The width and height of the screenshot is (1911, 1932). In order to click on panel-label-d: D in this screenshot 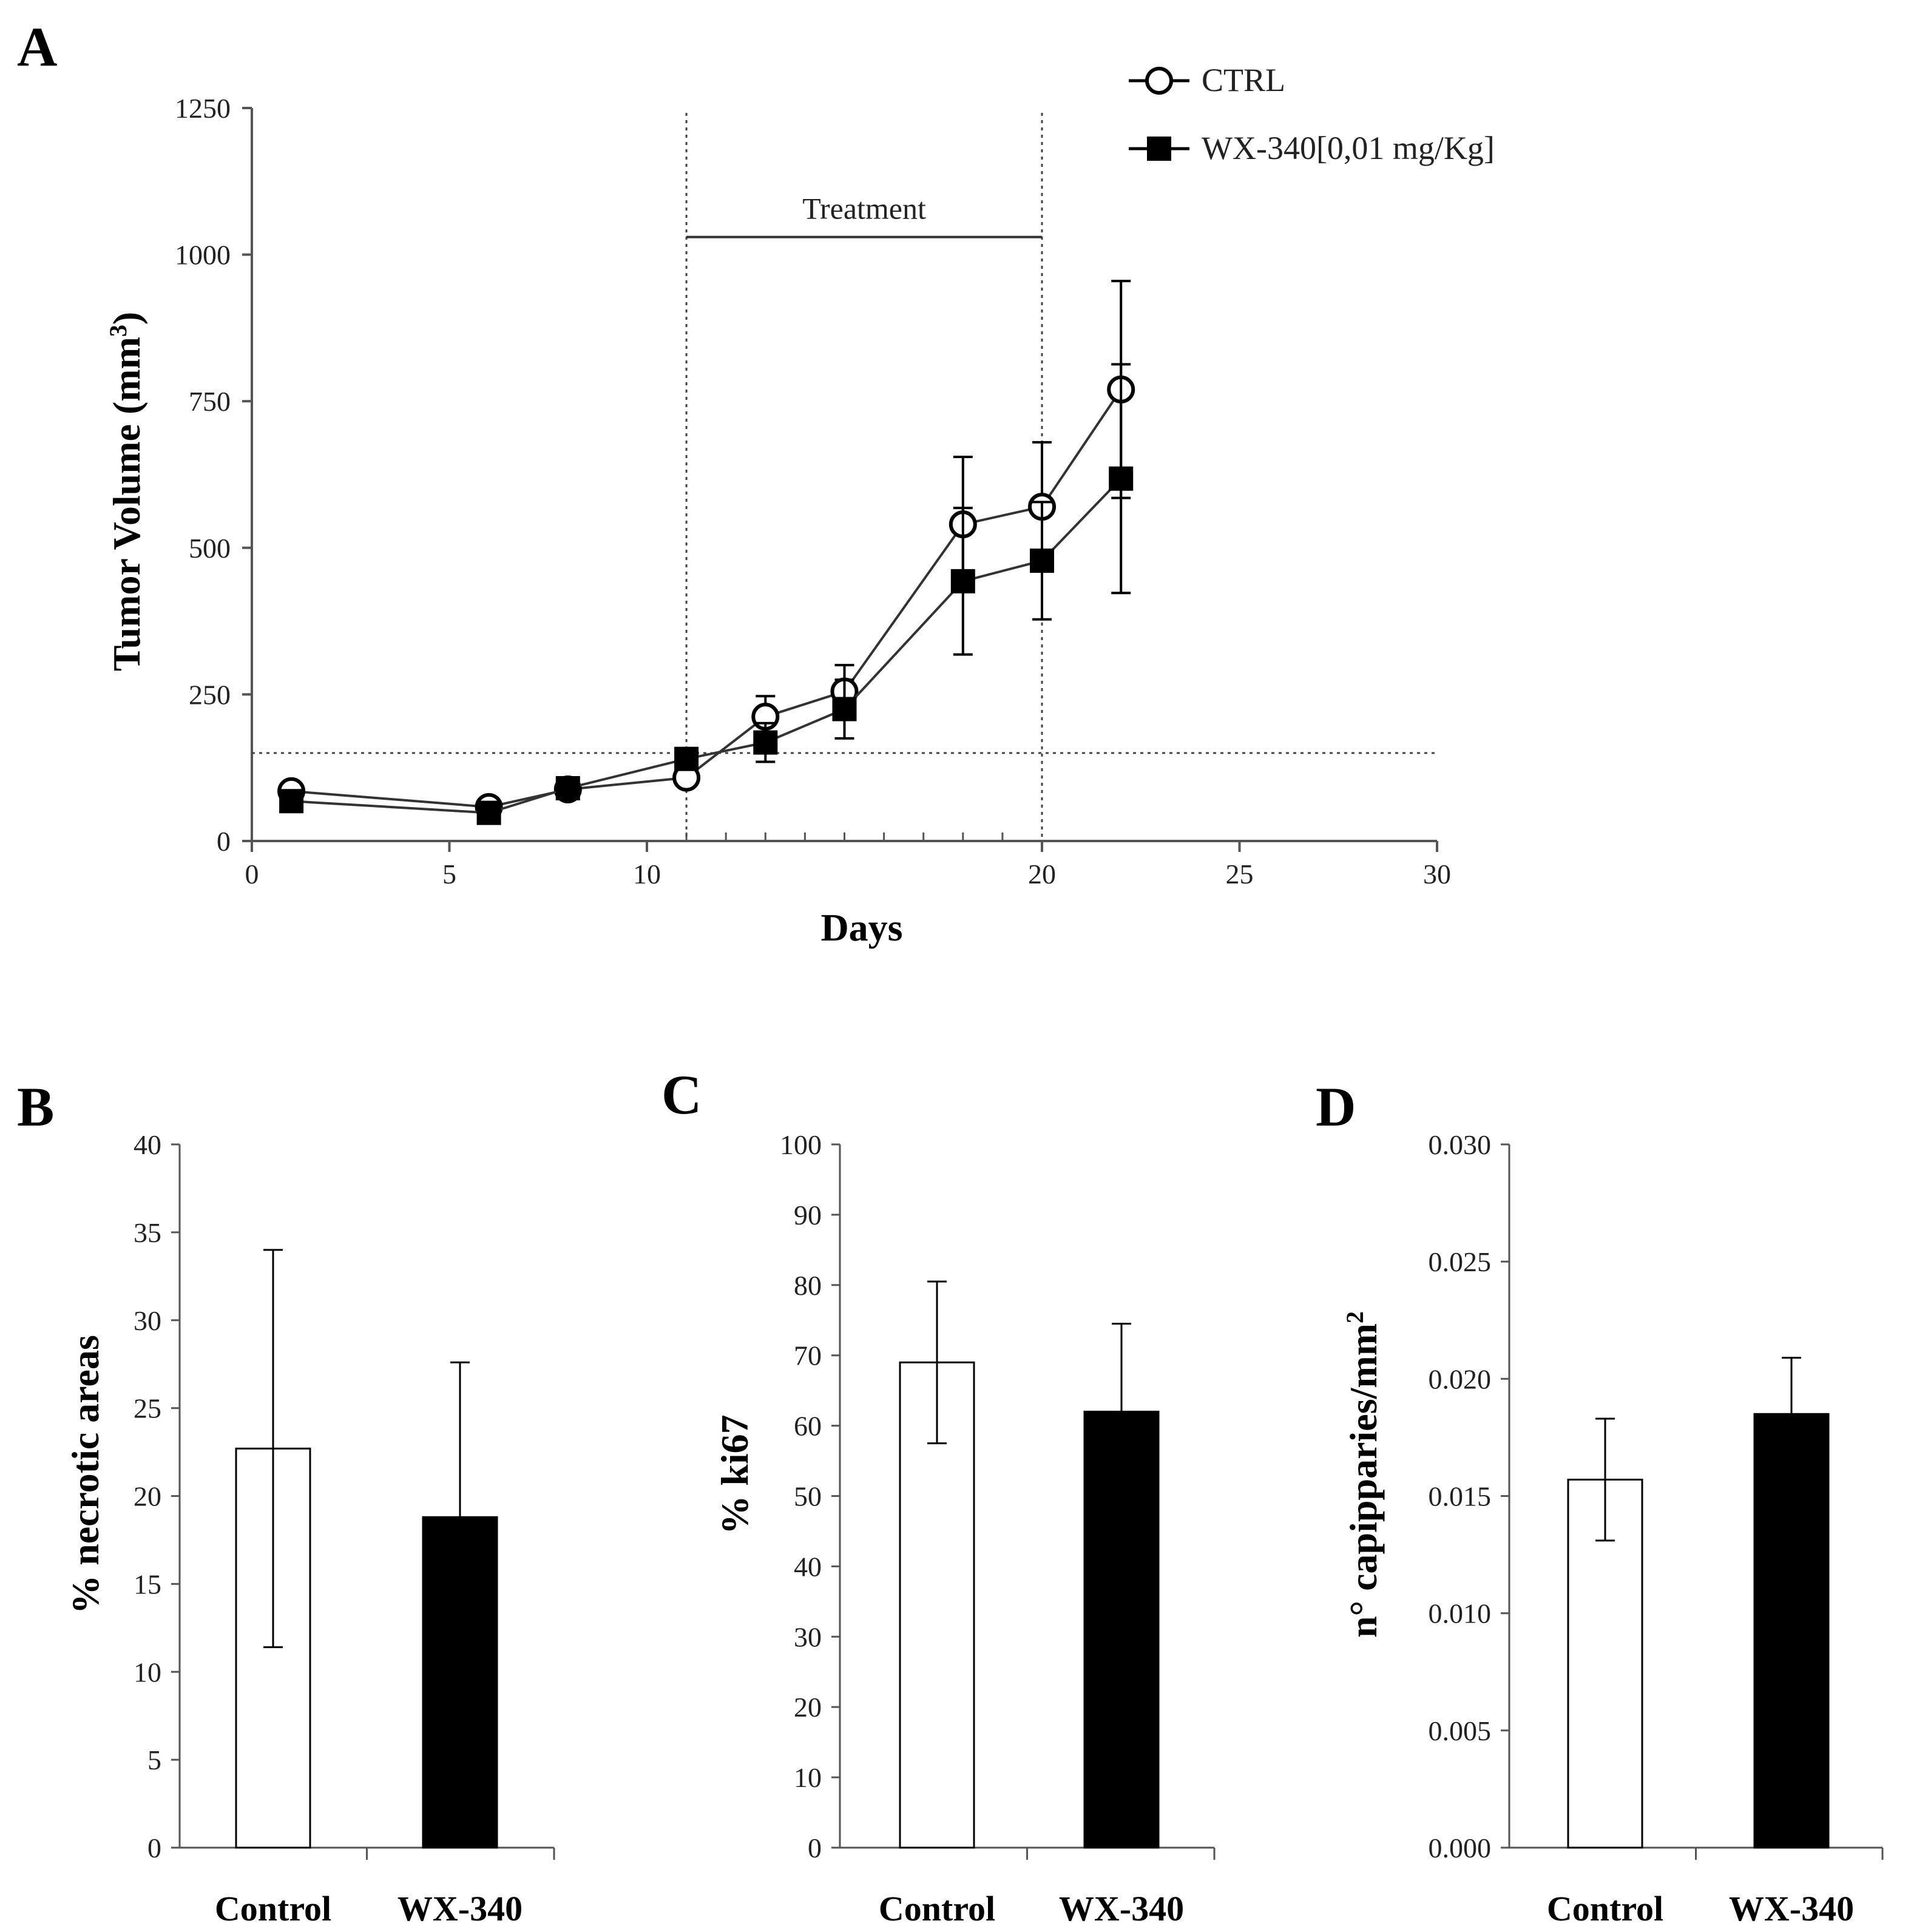, I will do `click(1336, 1107)`.